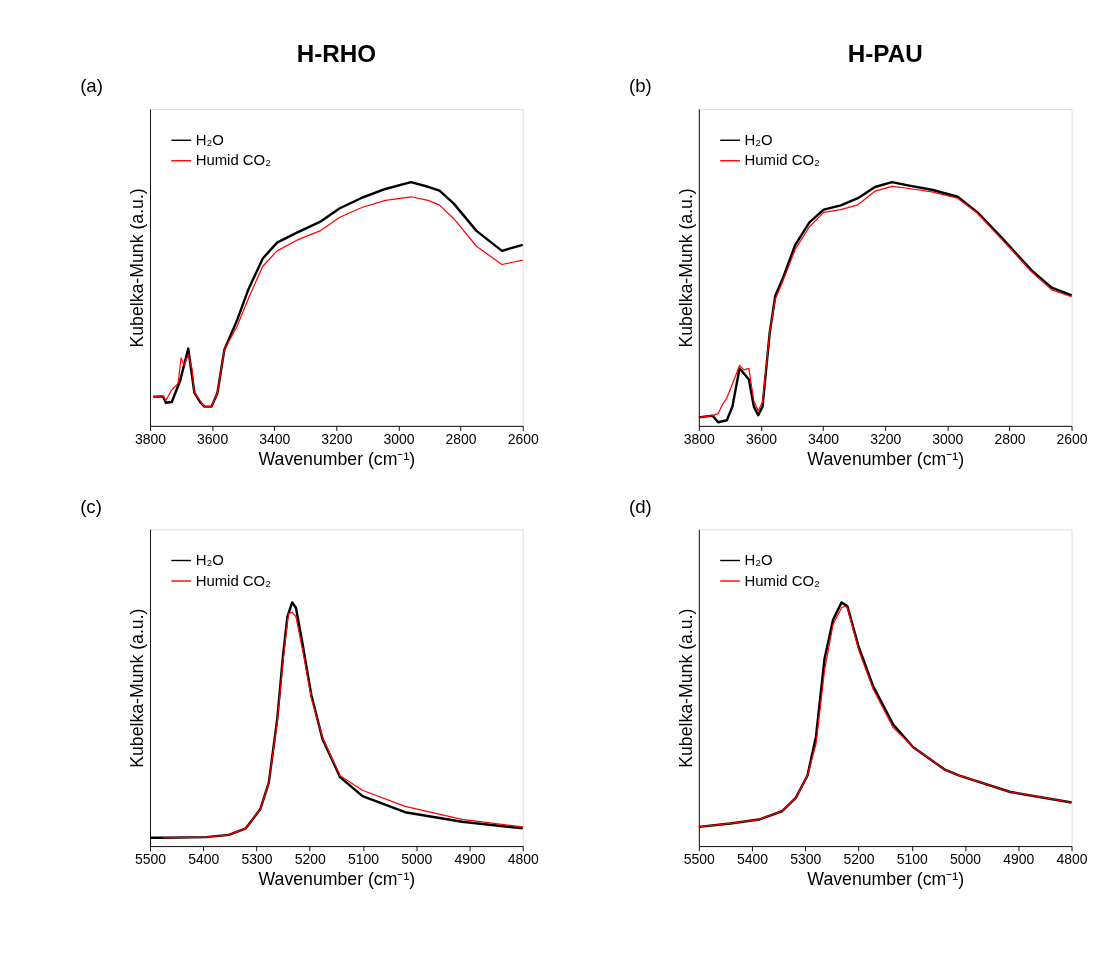 This screenshot has height=958, width=1107. Describe the element at coordinates (885, 53) in the screenshot. I see `chart-title: H-PAU` at that location.